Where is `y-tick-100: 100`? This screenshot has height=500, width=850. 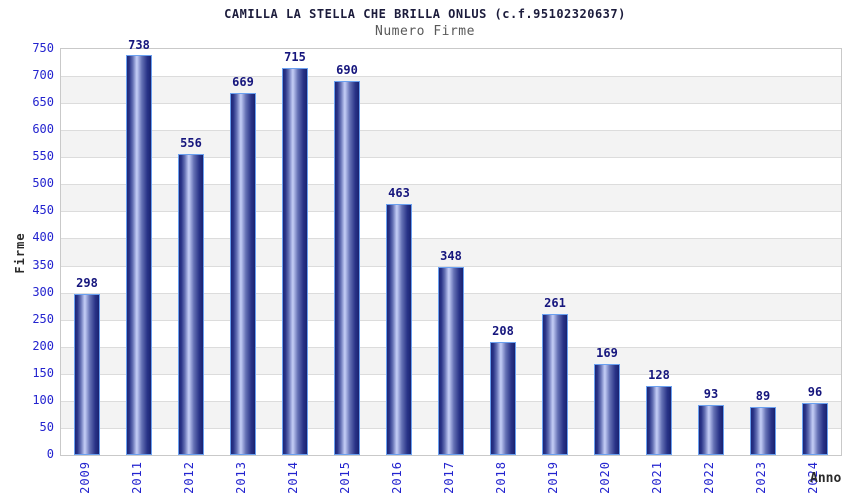
y-tick-100: 100 is located at coordinates (43, 399).